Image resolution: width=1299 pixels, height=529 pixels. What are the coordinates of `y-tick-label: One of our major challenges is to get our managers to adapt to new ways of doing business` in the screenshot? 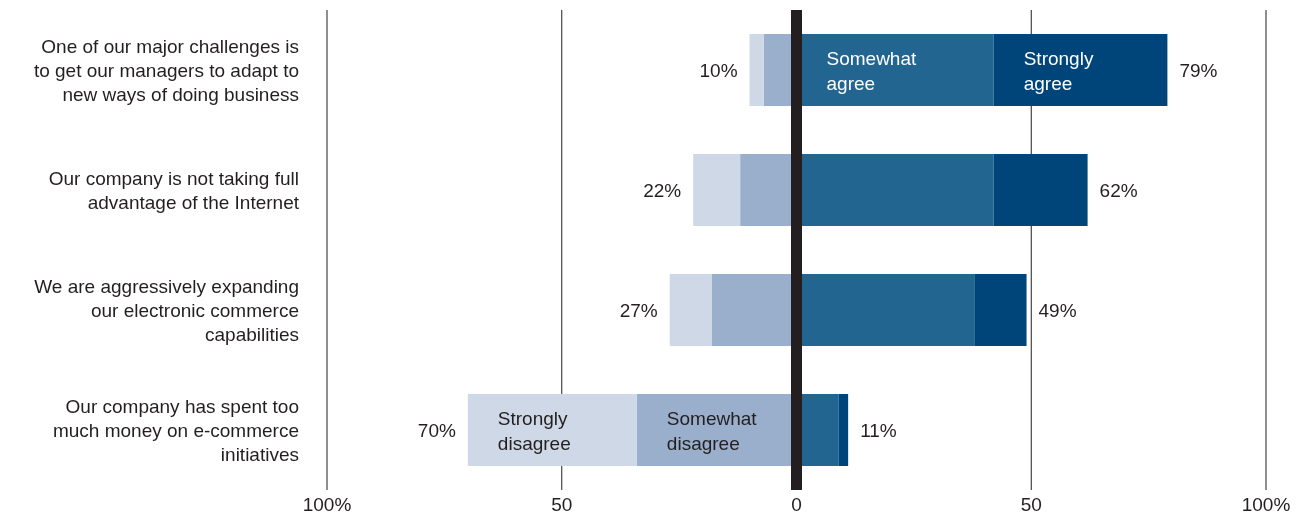 It's located at (166, 70).